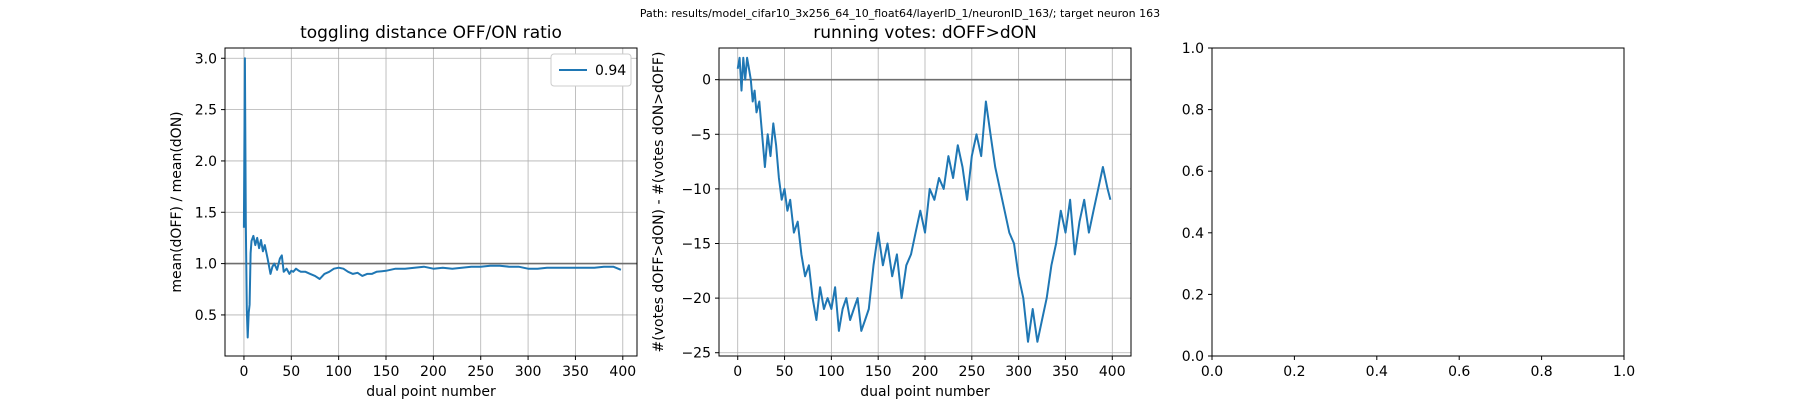 This screenshot has height=400, width=1800. Describe the element at coordinates (206, 316) in the screenshot. I see `y-tick-label: 0.5` at that location.